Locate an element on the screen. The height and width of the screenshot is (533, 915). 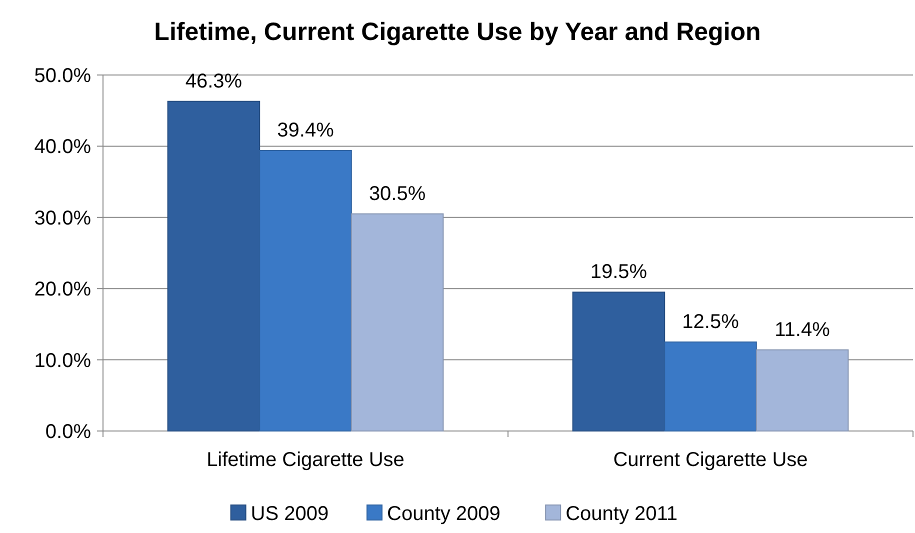
legend-label: US 2009 is located at coordinates (289, 514).